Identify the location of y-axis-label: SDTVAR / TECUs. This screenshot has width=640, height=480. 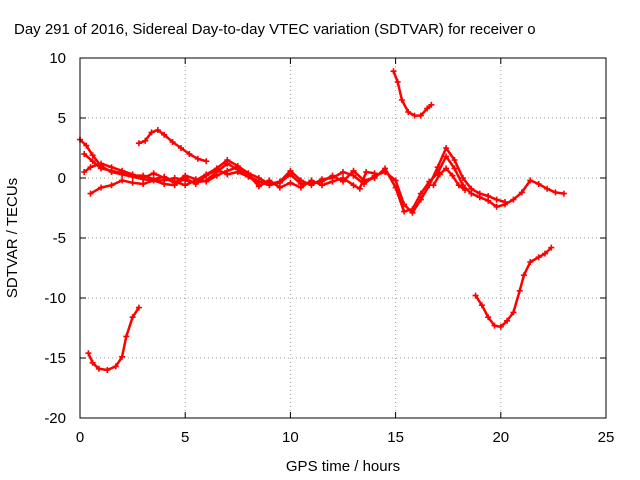
(12, 238).